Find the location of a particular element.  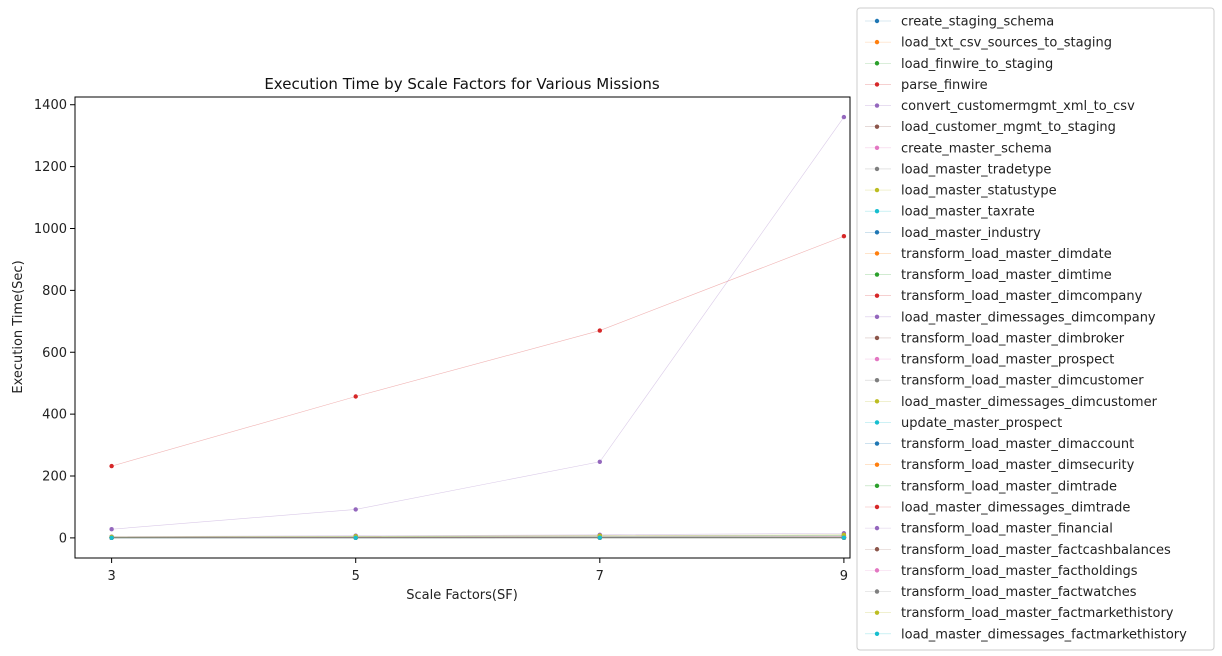

legend-label: load_master_tradetype is located at coordinates (976, 169).